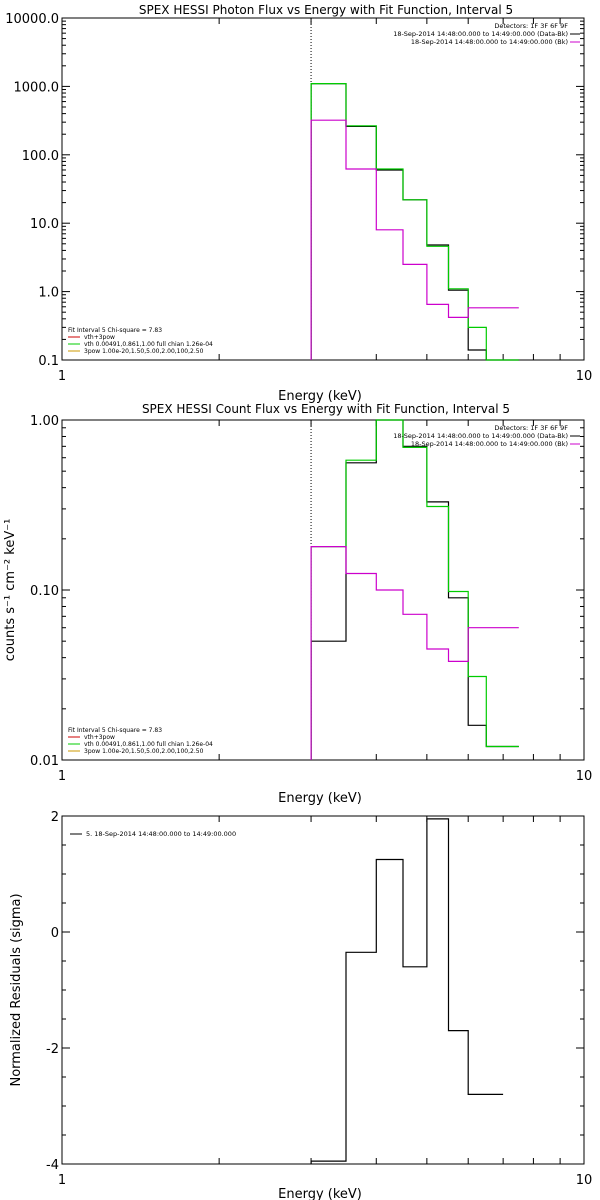 The height and width of the screenshot is (1200, 600). Describe the element at coordinates (52, 1165) in the screenshot. I see `y-tick-label: -4` at that location.